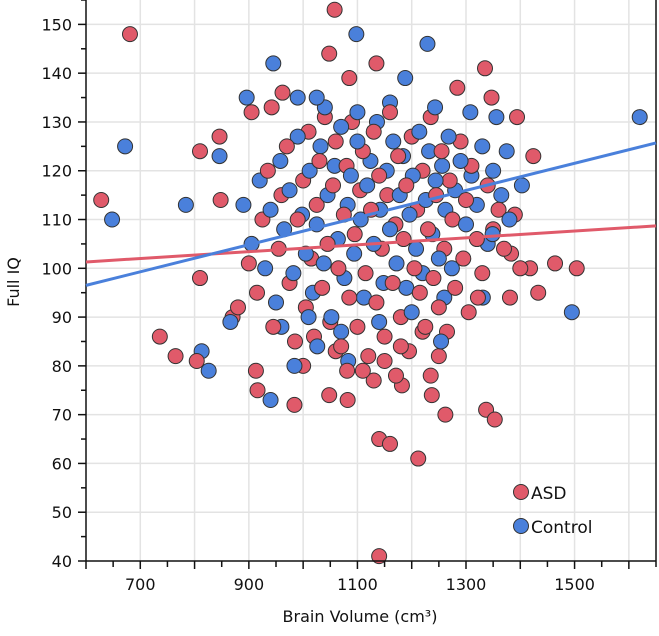  Describe the element at coordinates (56, 122) in the screenshot. I see `y-tick-label: 130` at that location.